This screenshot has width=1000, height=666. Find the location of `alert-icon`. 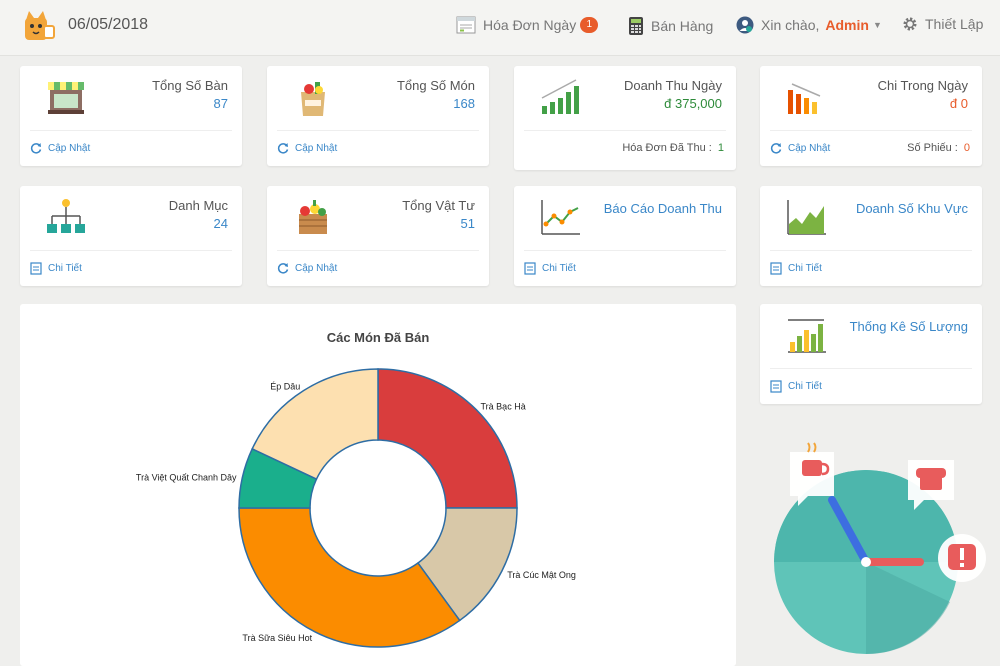

alert-icon is located at coordinates (962, 558).